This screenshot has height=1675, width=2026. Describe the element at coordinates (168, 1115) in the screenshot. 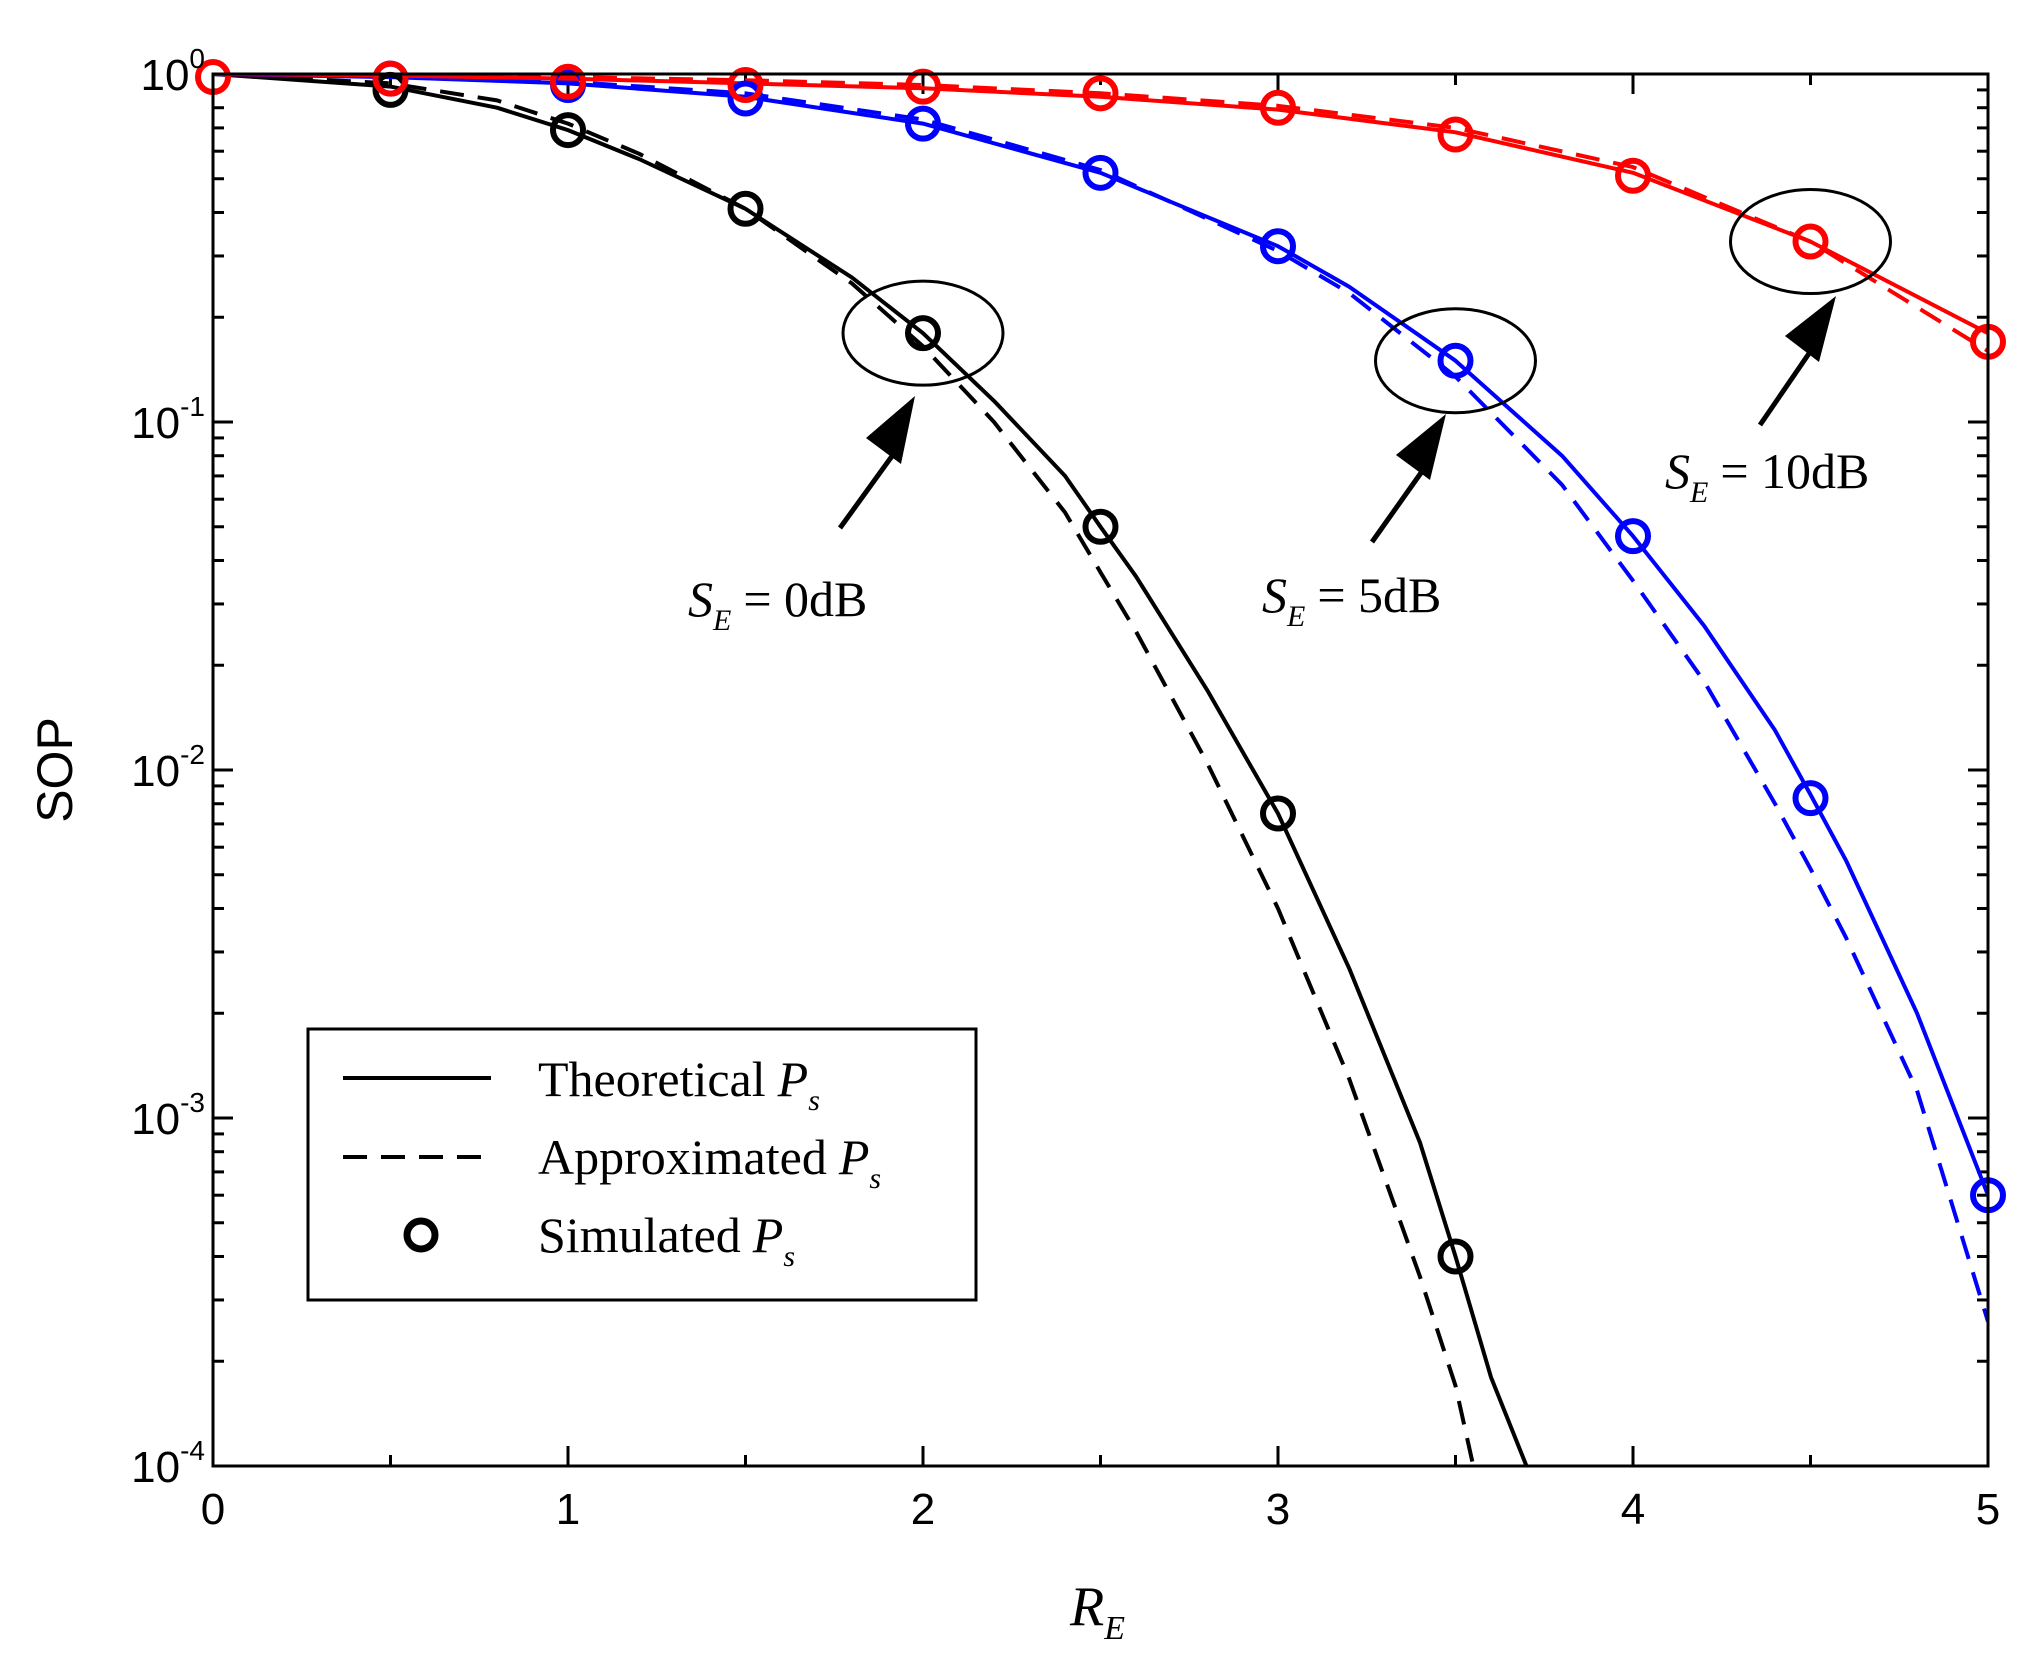

I see `y-tick-label: 10⁻³` at that location.